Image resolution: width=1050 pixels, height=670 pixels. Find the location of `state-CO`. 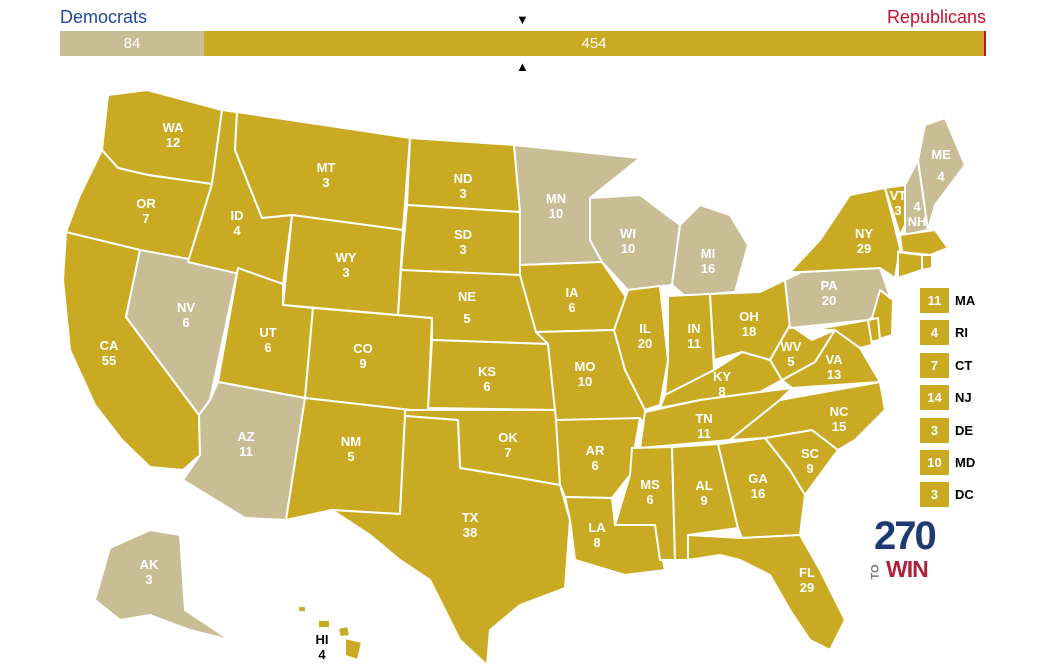

state-CO is located at coordinates (368, 360).